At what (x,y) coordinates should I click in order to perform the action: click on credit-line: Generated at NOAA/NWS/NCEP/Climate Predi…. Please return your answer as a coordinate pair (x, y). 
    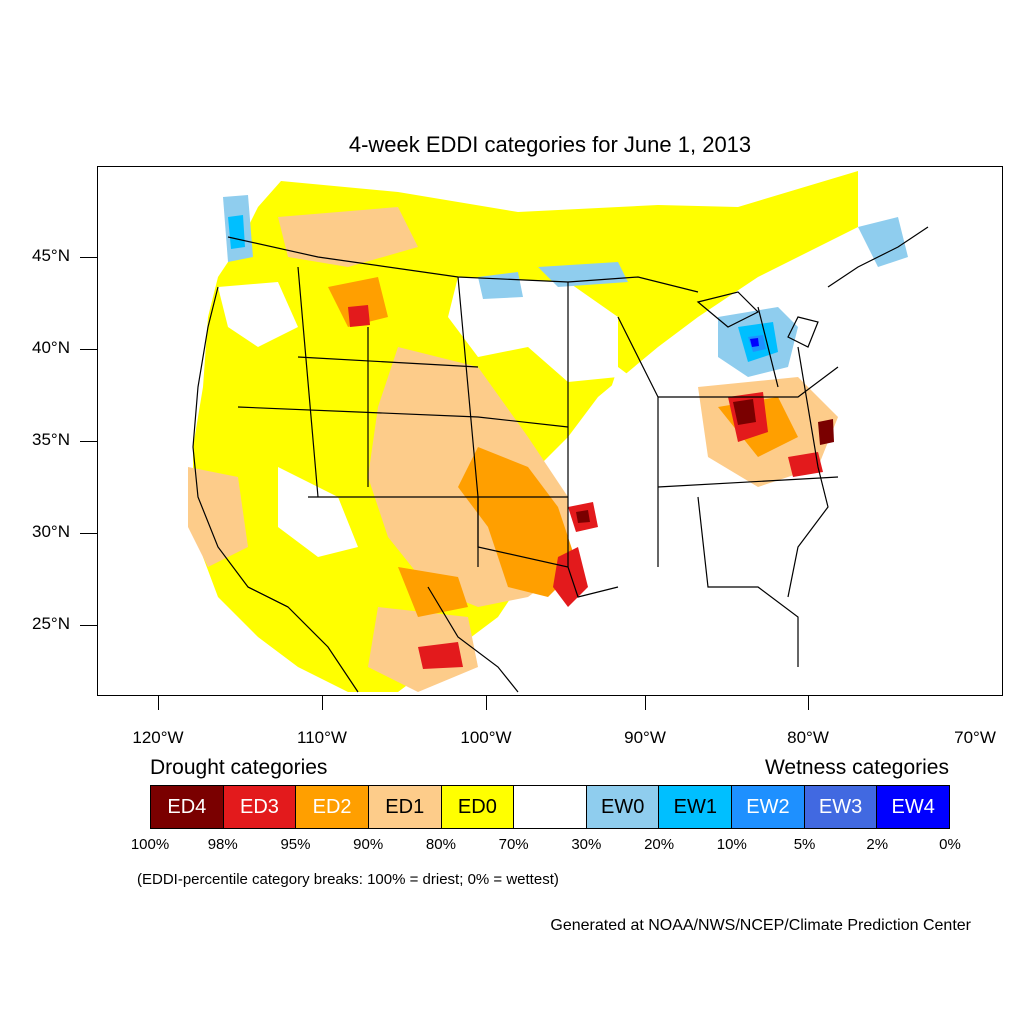
    Looking at the image, I should click on (760, 925).